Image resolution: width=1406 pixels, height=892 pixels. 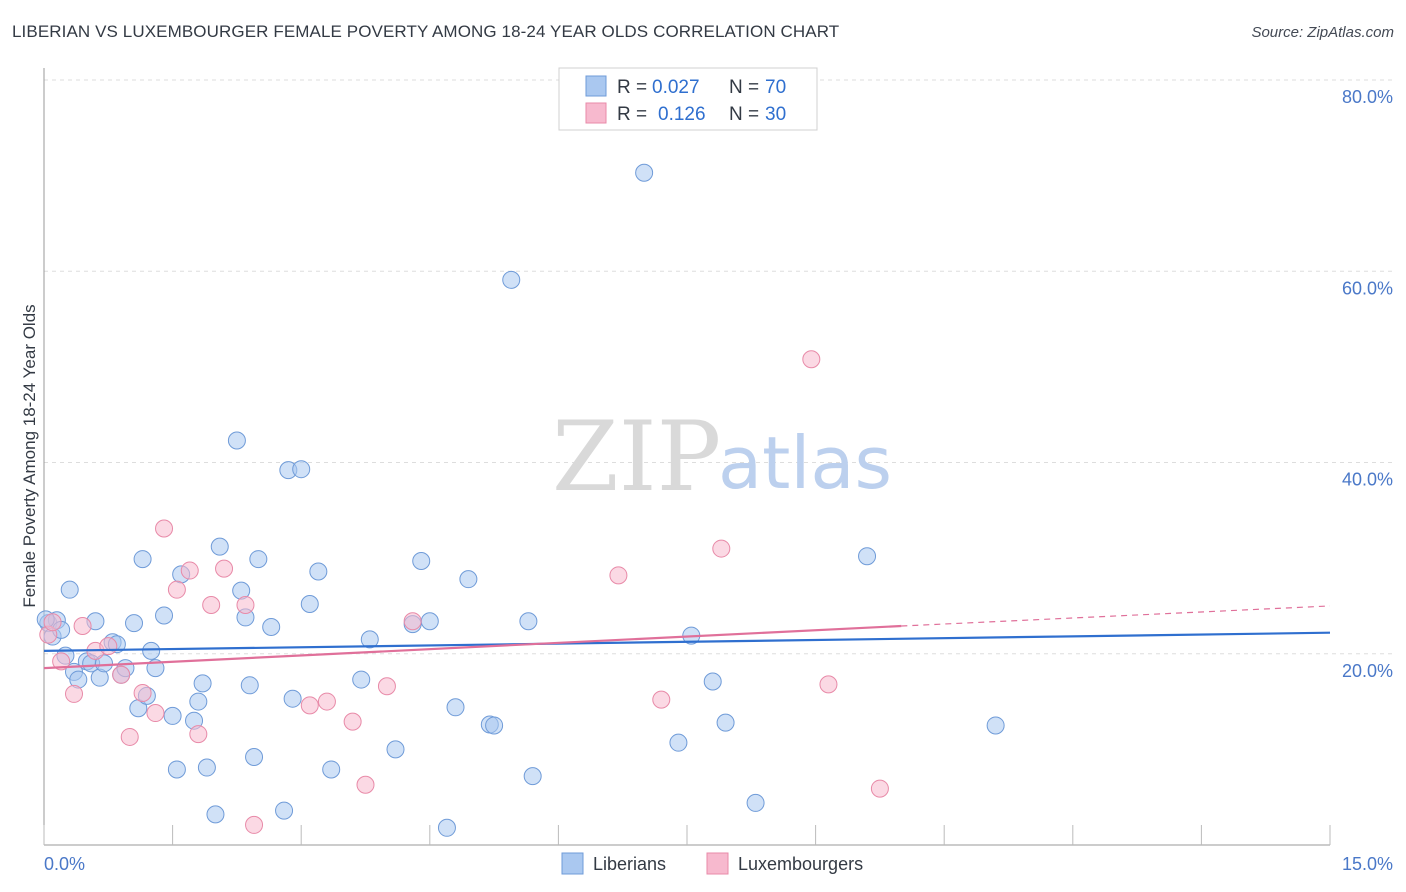 I want to click on luxembourgers-trend-extension, so click(x=1116, y=616).